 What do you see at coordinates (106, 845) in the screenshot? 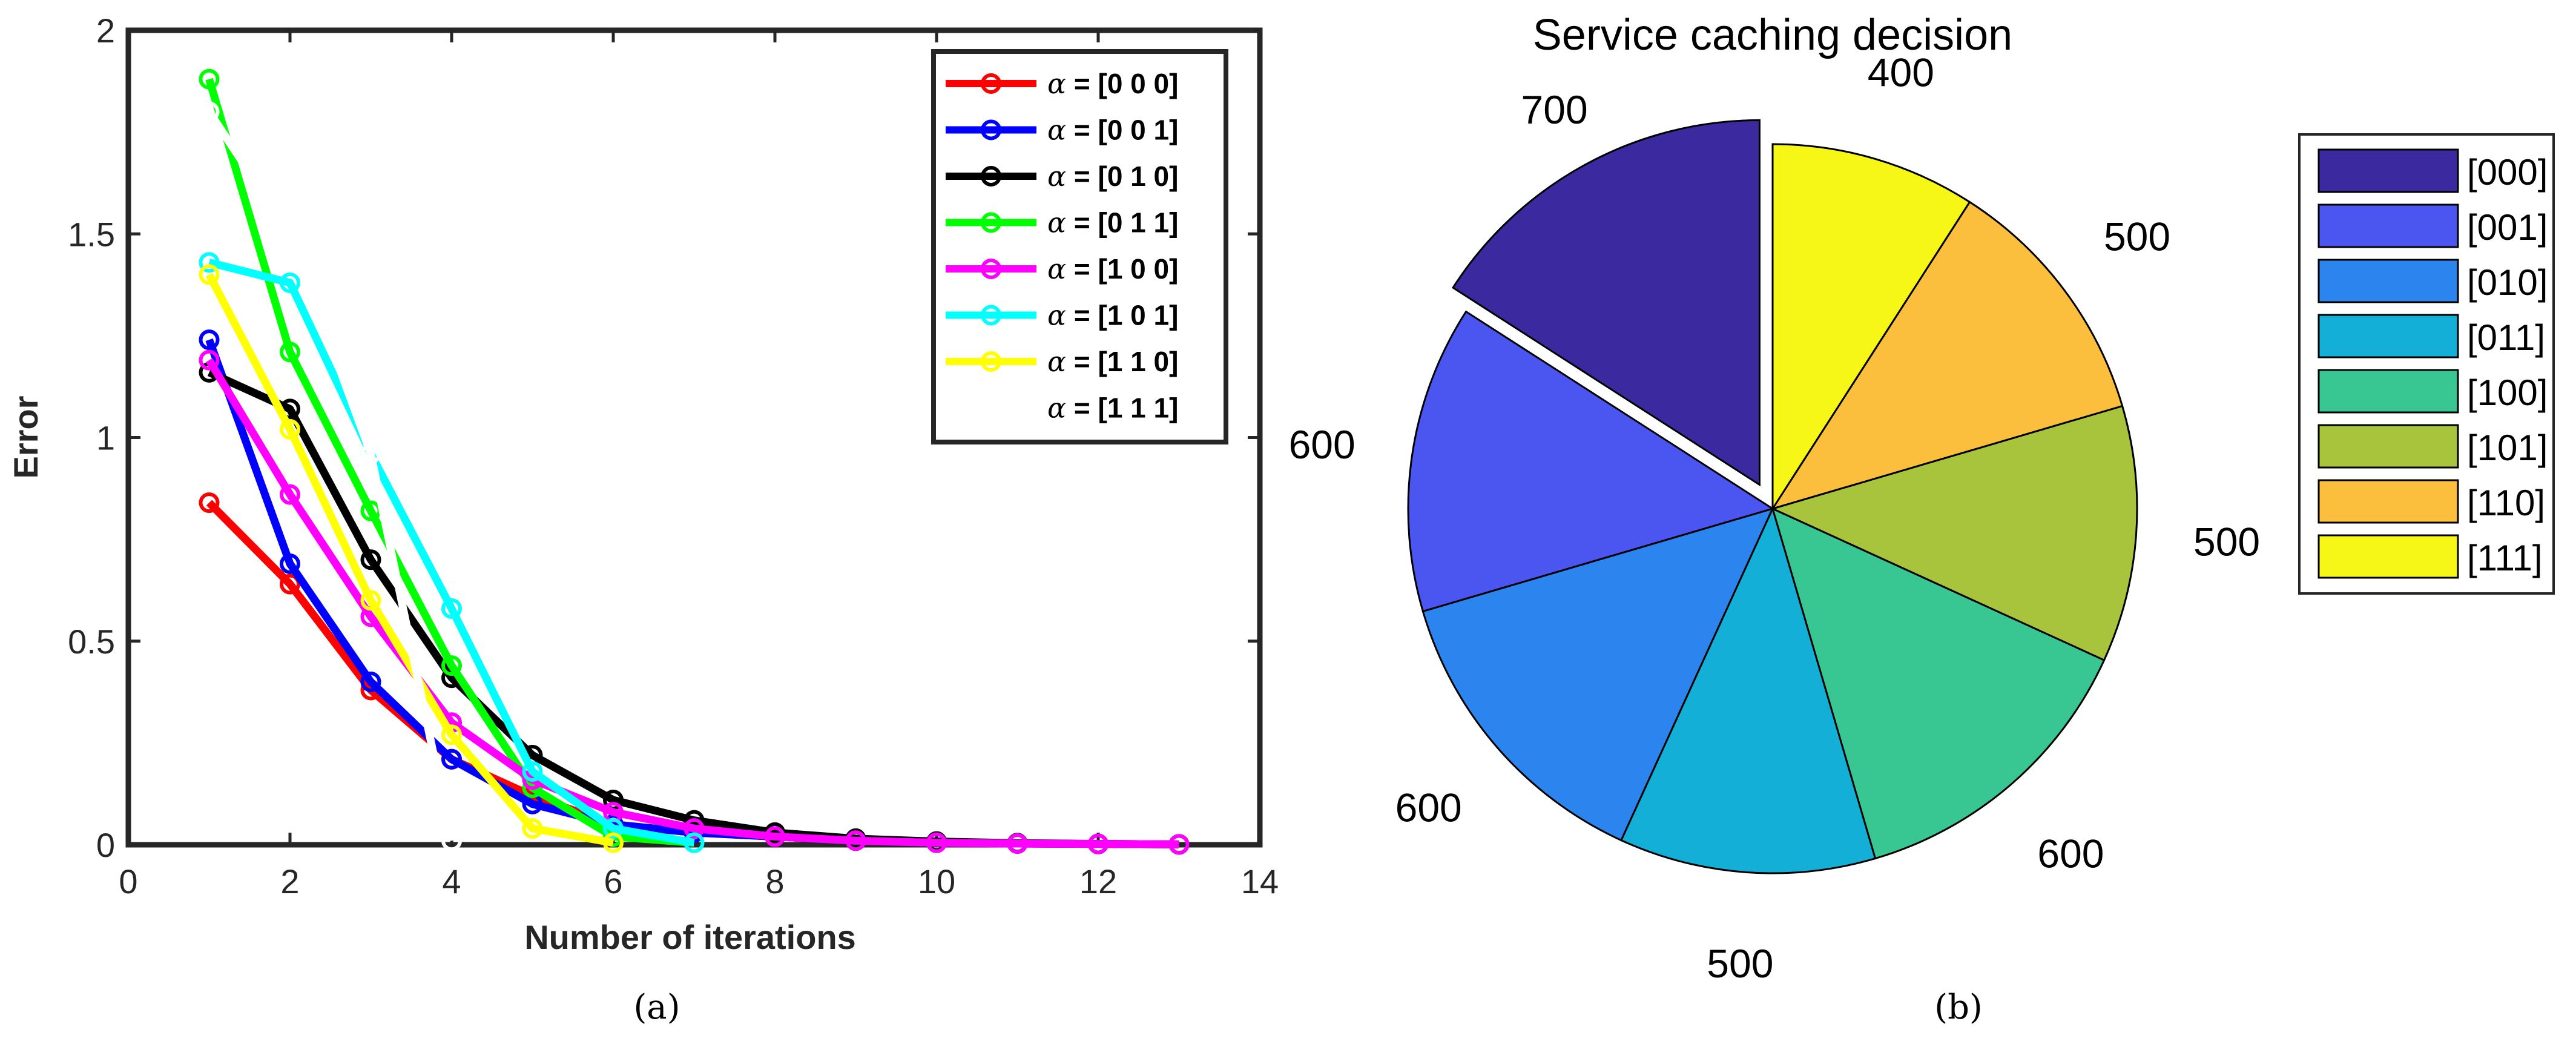
I see `y-tick-label: 0` at bounding box center [106, 845].